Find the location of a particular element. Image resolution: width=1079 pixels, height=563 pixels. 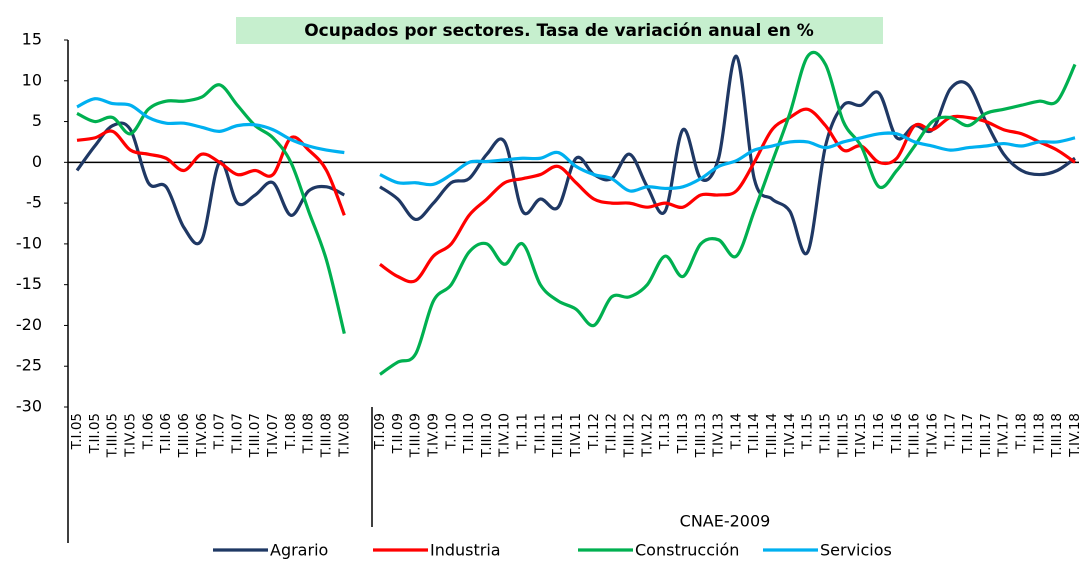

x-tick-label: T.I.07 is located at coordinates (220, 431).